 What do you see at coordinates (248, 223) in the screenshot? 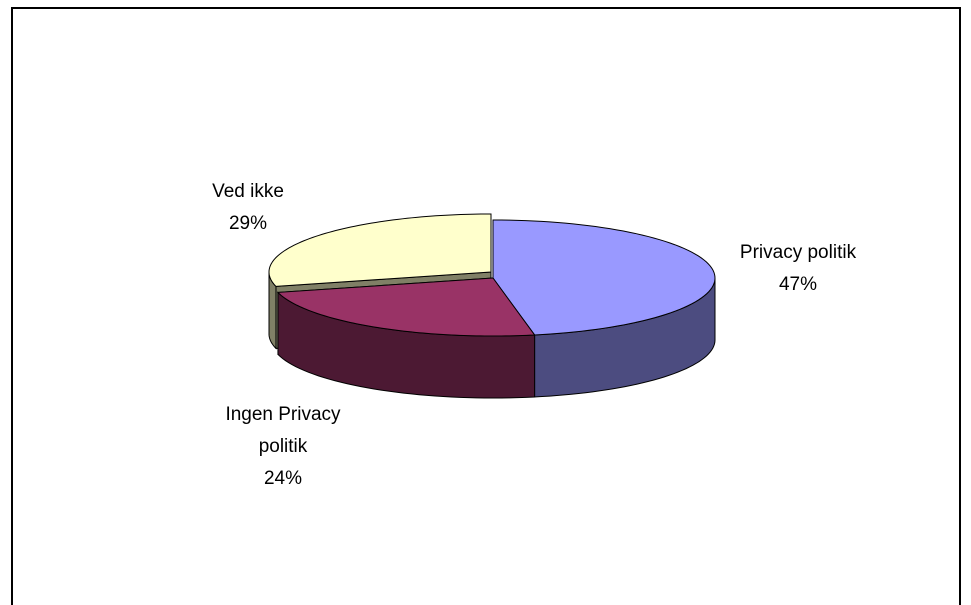
I see `slice-percent-label-2: 29%` at bounding box center [248, 223].